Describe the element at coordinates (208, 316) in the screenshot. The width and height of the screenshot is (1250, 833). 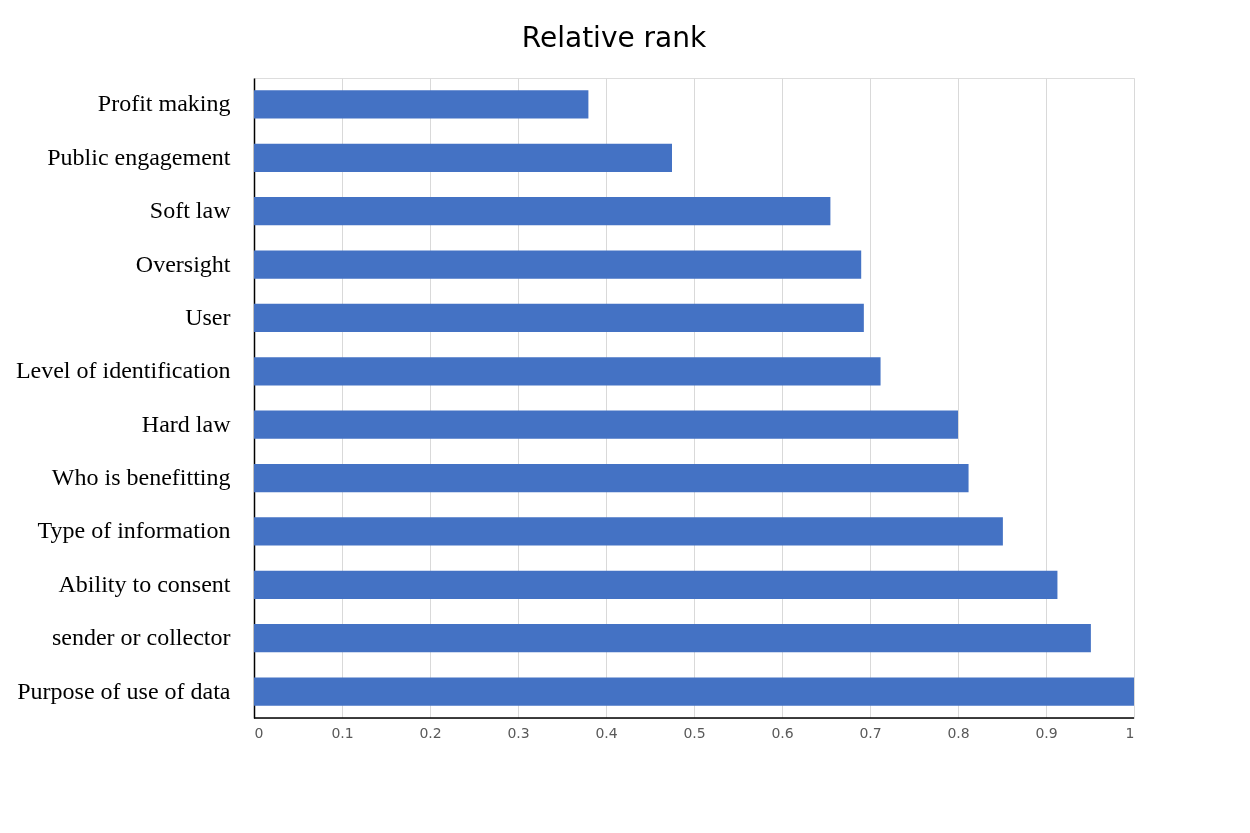
I see `y-tick-label: User` at that location.